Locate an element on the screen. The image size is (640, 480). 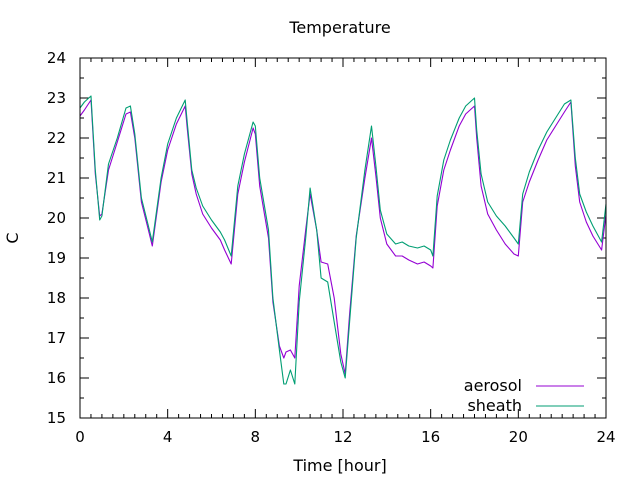
y-tick-label: 21 is located at coordinates (56, 178).